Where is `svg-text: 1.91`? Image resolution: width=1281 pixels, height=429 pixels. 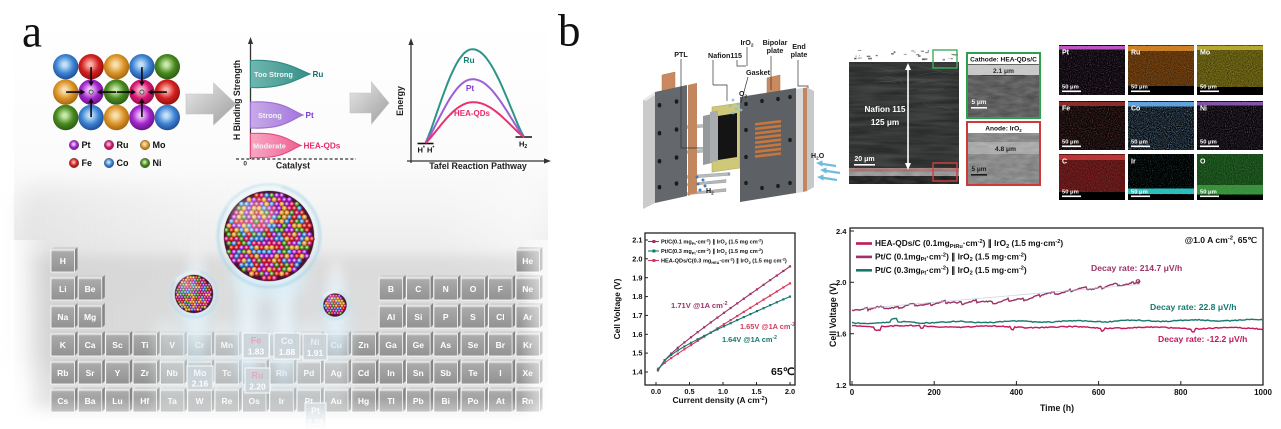 svg-text: 1.91 is located at coordinates (315, 353).